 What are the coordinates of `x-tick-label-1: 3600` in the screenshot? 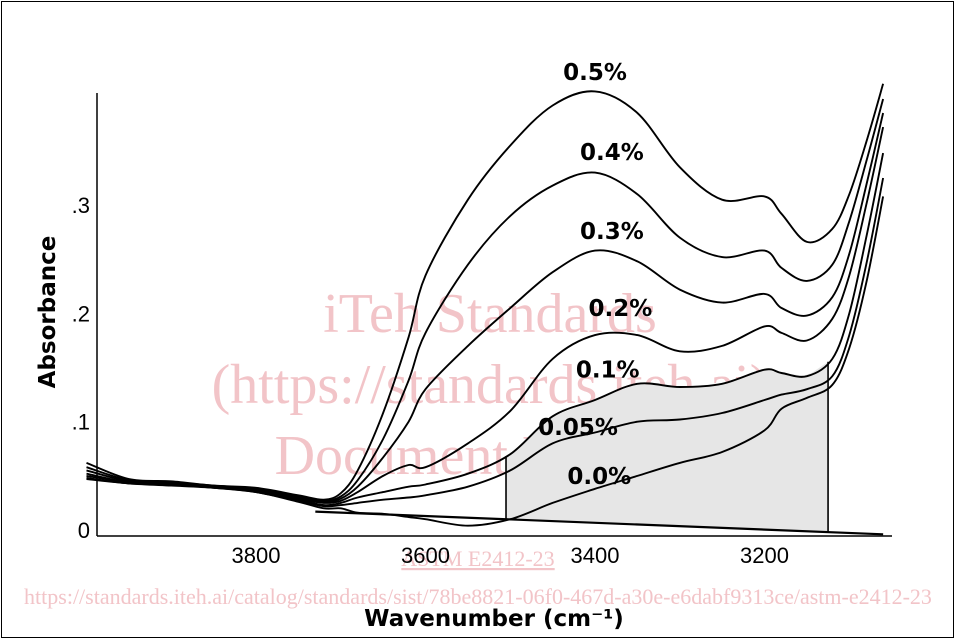 It's located at (425, 555).